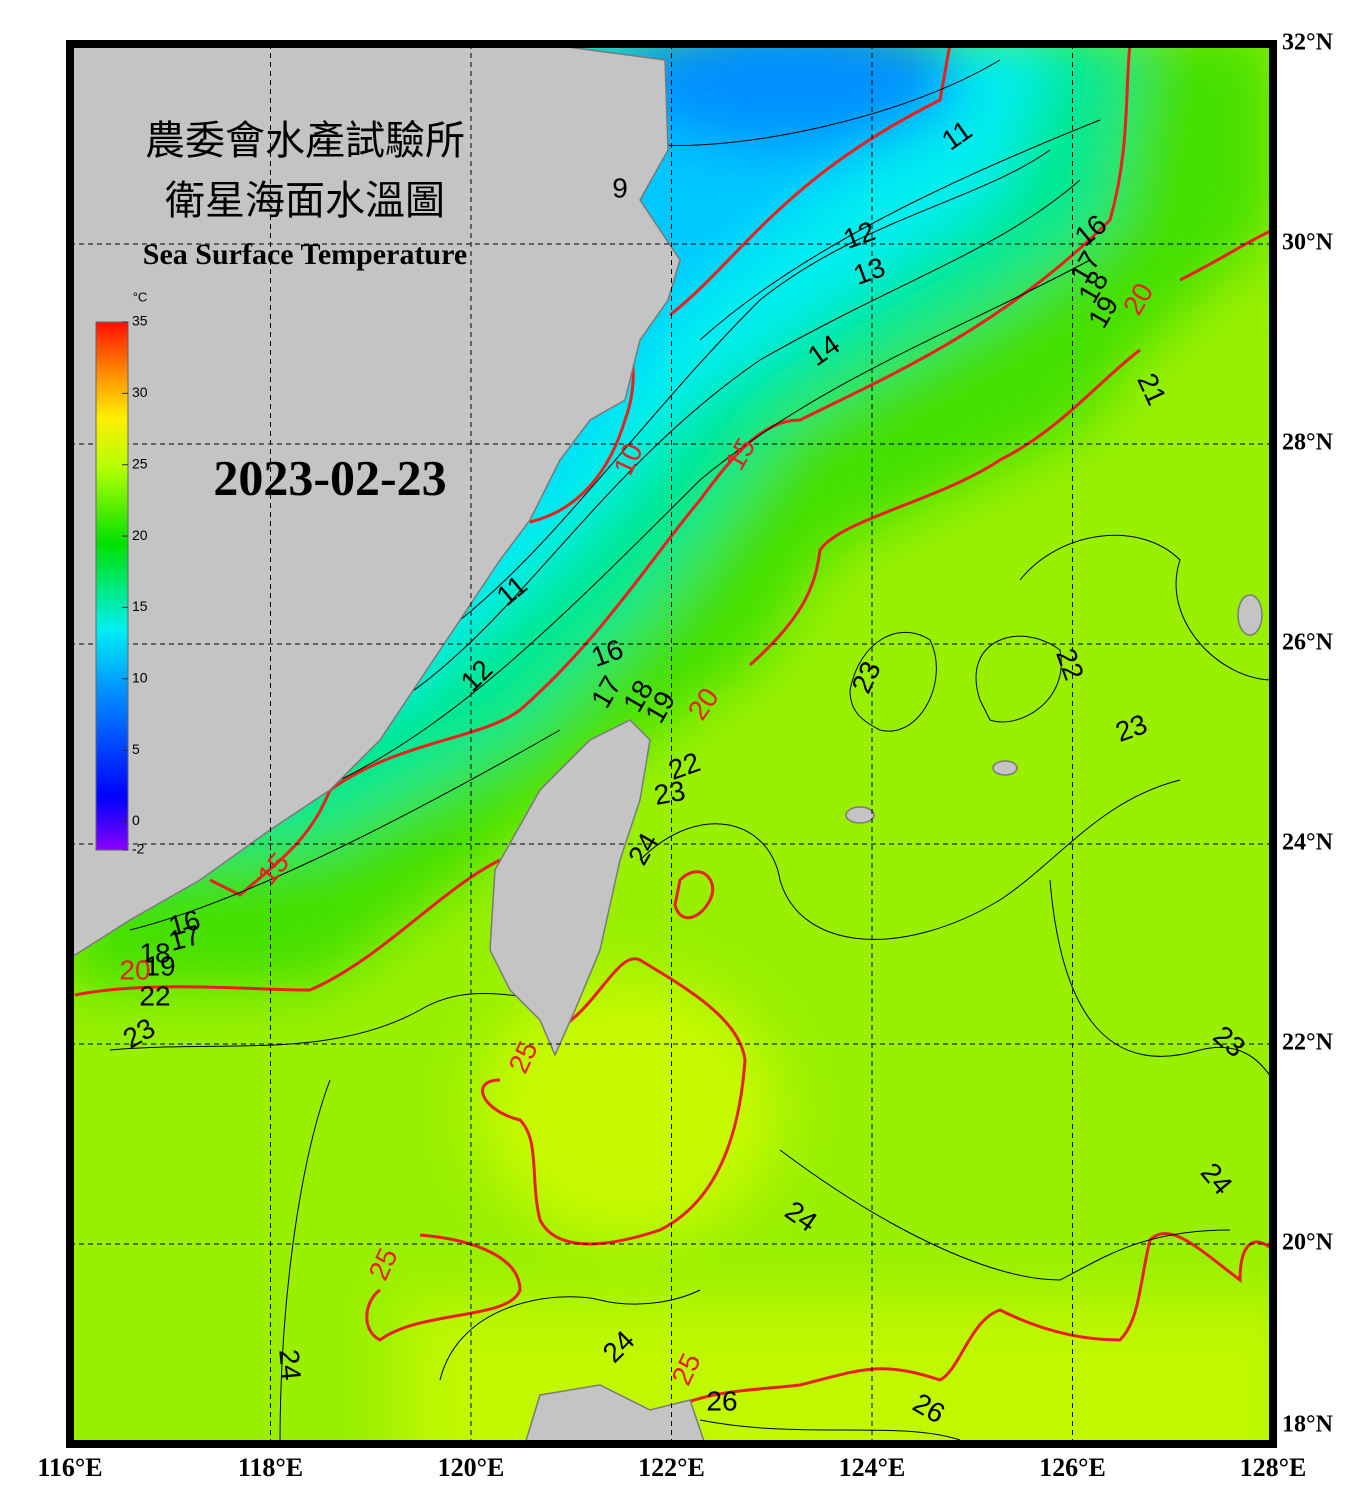  What do you see at coordinates (136, 820) in the screenshot?
I see `colorbar-tick-label: 0` at bounding box center [136, 820].